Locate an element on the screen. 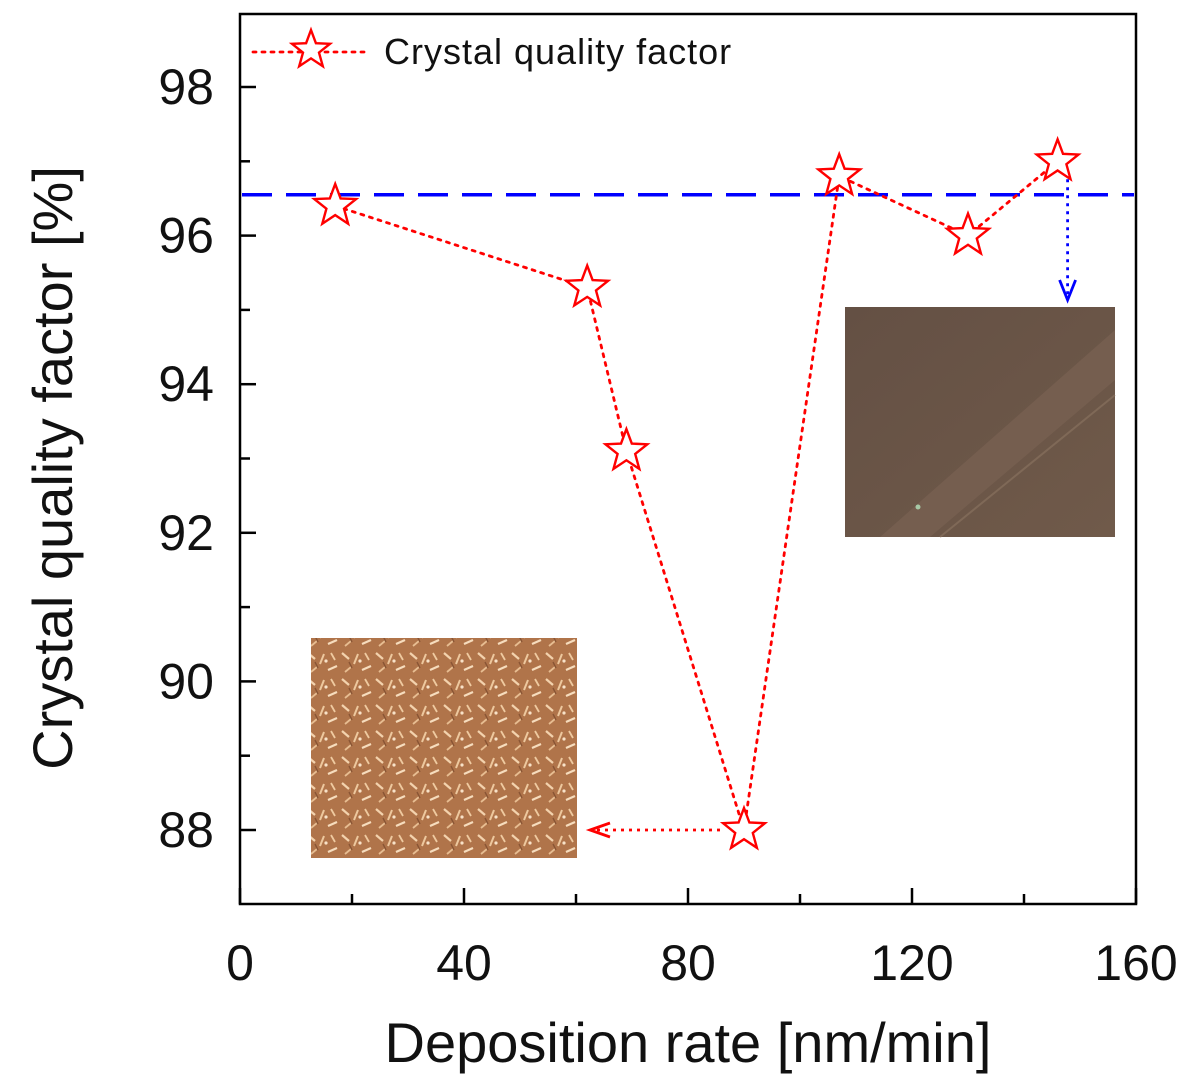  y-axis: 88 90 92 94 96 98 is located at coordinates (207, 458).